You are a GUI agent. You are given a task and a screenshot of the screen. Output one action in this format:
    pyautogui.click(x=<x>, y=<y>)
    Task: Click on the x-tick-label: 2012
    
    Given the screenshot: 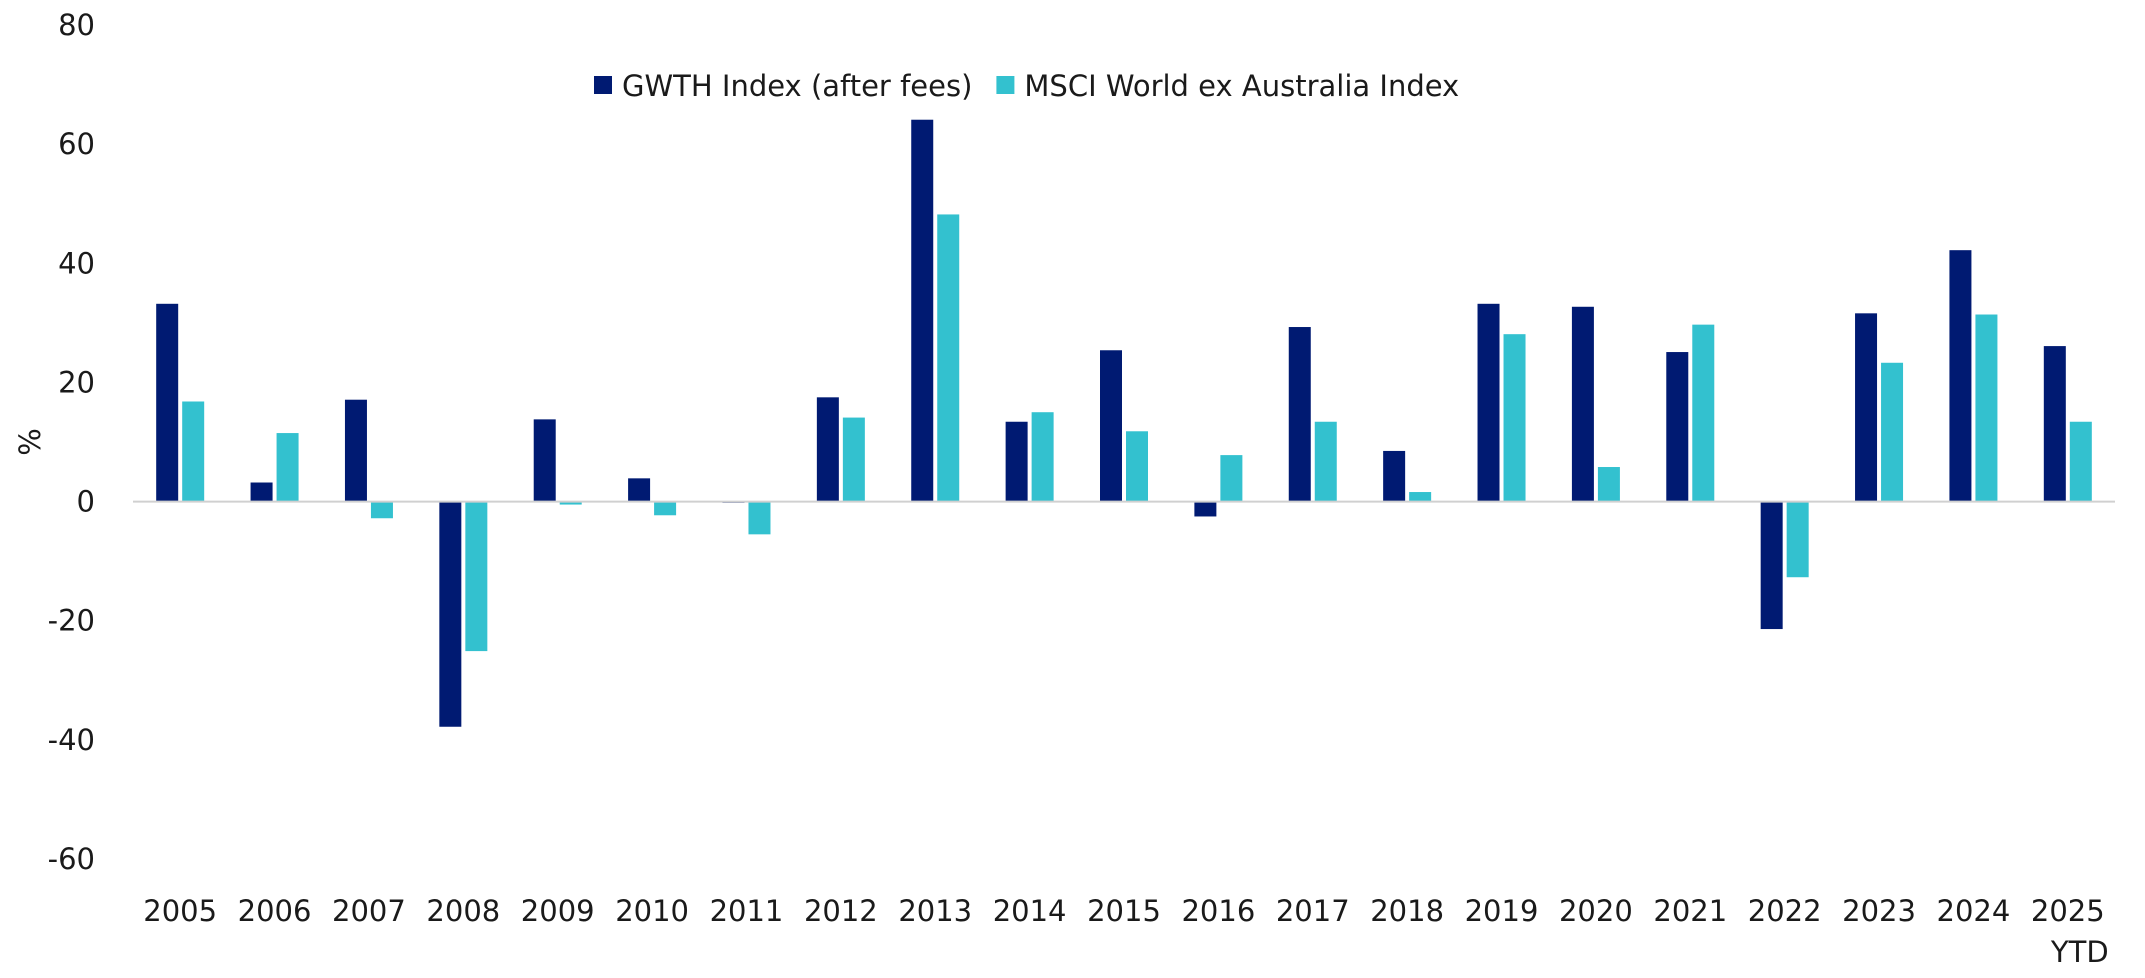 What is the action you would take?
    pyautogui.click(x=841, y=911)
    